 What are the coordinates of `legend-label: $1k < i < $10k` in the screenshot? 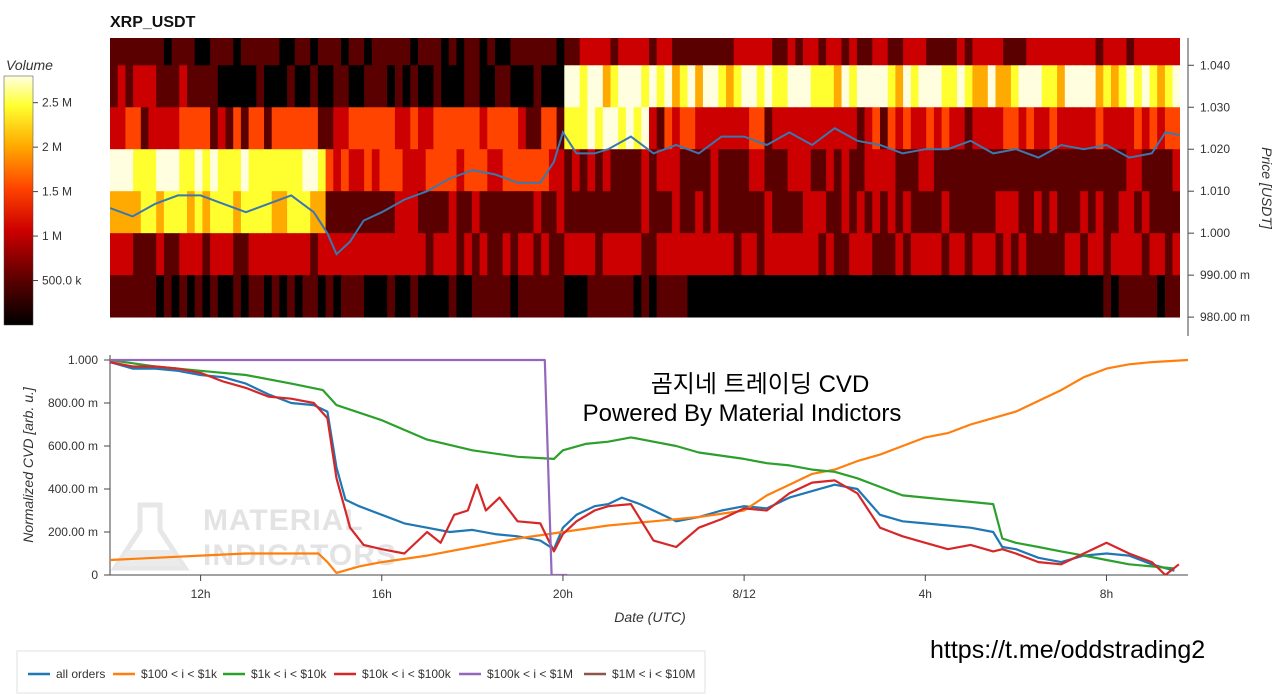 It's located at (289, 674).